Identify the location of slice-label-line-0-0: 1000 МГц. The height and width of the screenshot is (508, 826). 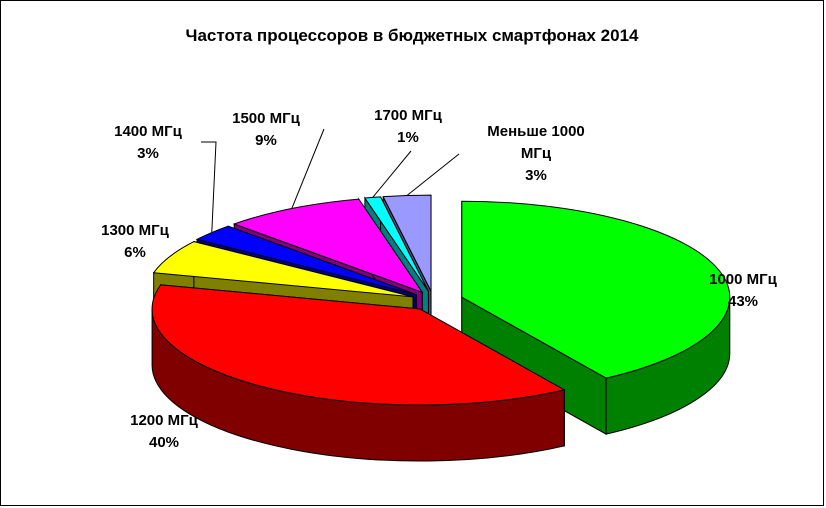
(743, 279).